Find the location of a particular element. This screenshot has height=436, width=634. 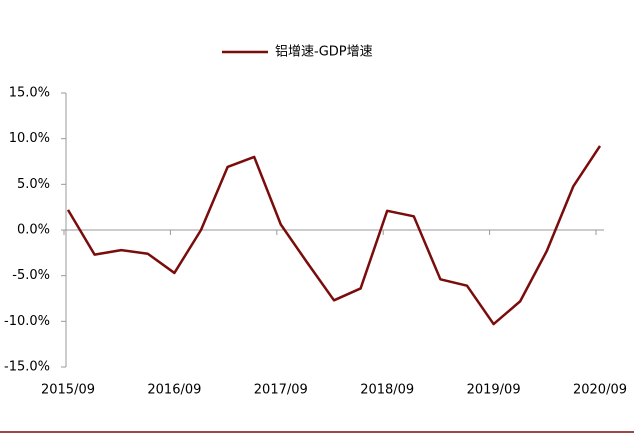

legend-label: 铝增速-GDP增速 is located at coordinates (324, 52).